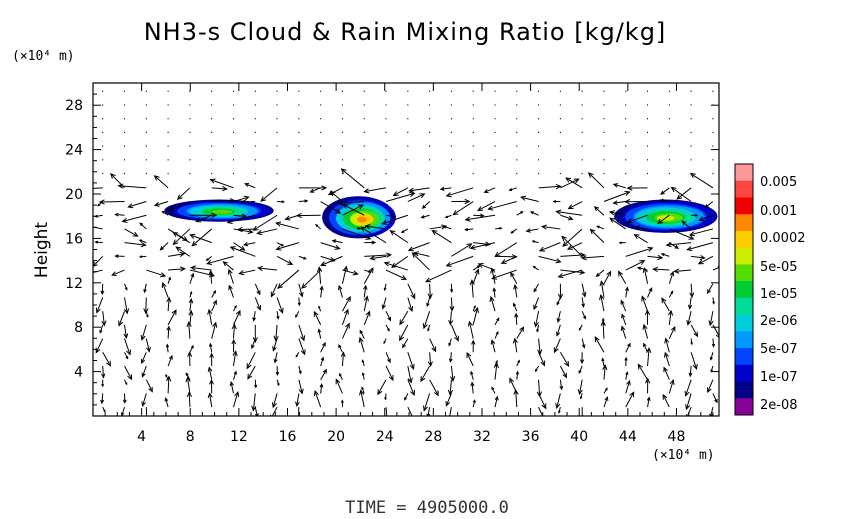 Image resolution: width=854 pixels, height=519 pixels. I want to click on x-tick-label: 8, so click(190, 437).